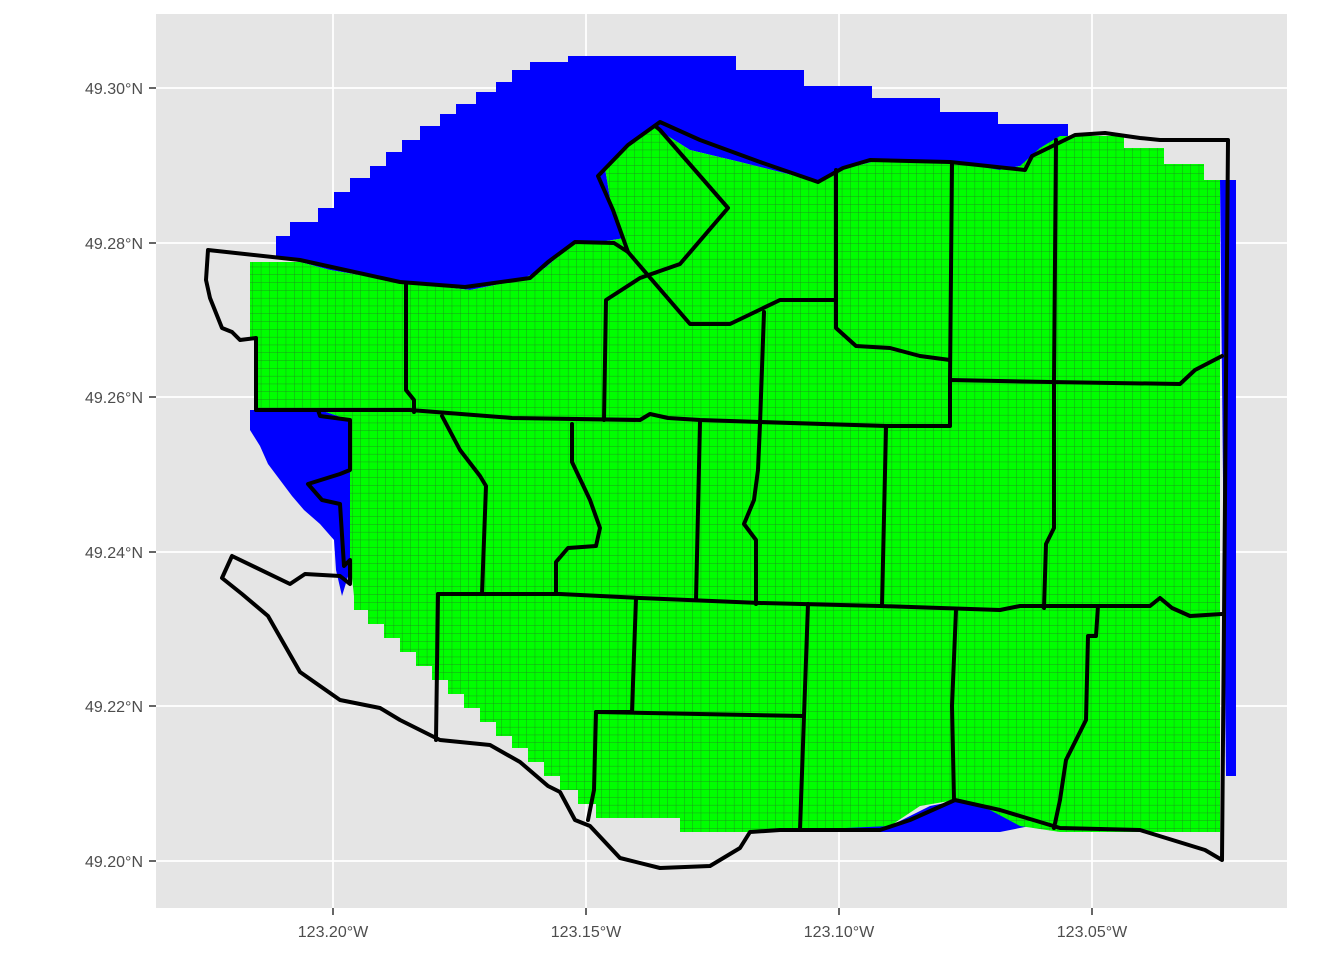 Image resolution: width=1344 pixels, height=960 pixels. Describe the element at coordinates (114, 862) in the screenshot. I see `y-tick-label: 49.20°N` at that location.